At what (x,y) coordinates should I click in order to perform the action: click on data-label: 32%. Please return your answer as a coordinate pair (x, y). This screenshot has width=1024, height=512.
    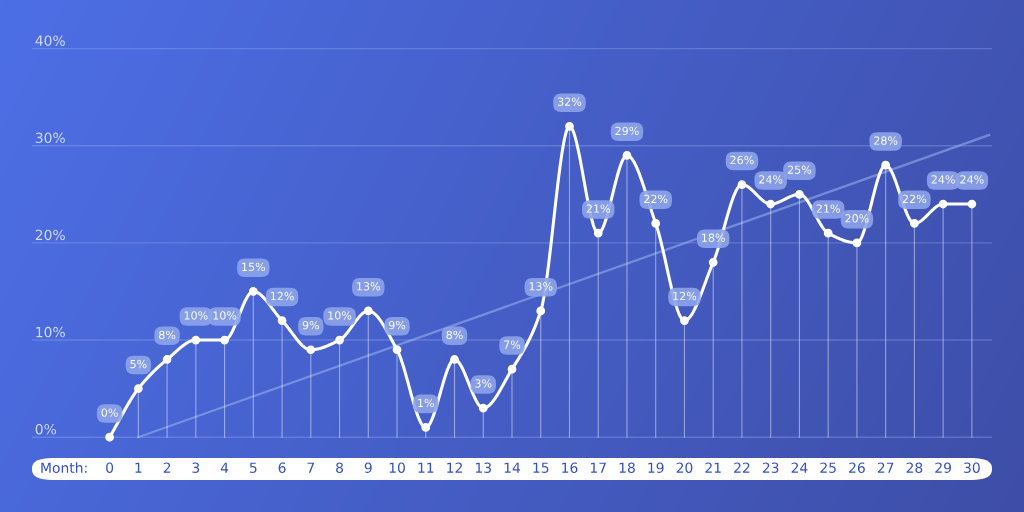
    Looking at the image, I should click on (569, 101).